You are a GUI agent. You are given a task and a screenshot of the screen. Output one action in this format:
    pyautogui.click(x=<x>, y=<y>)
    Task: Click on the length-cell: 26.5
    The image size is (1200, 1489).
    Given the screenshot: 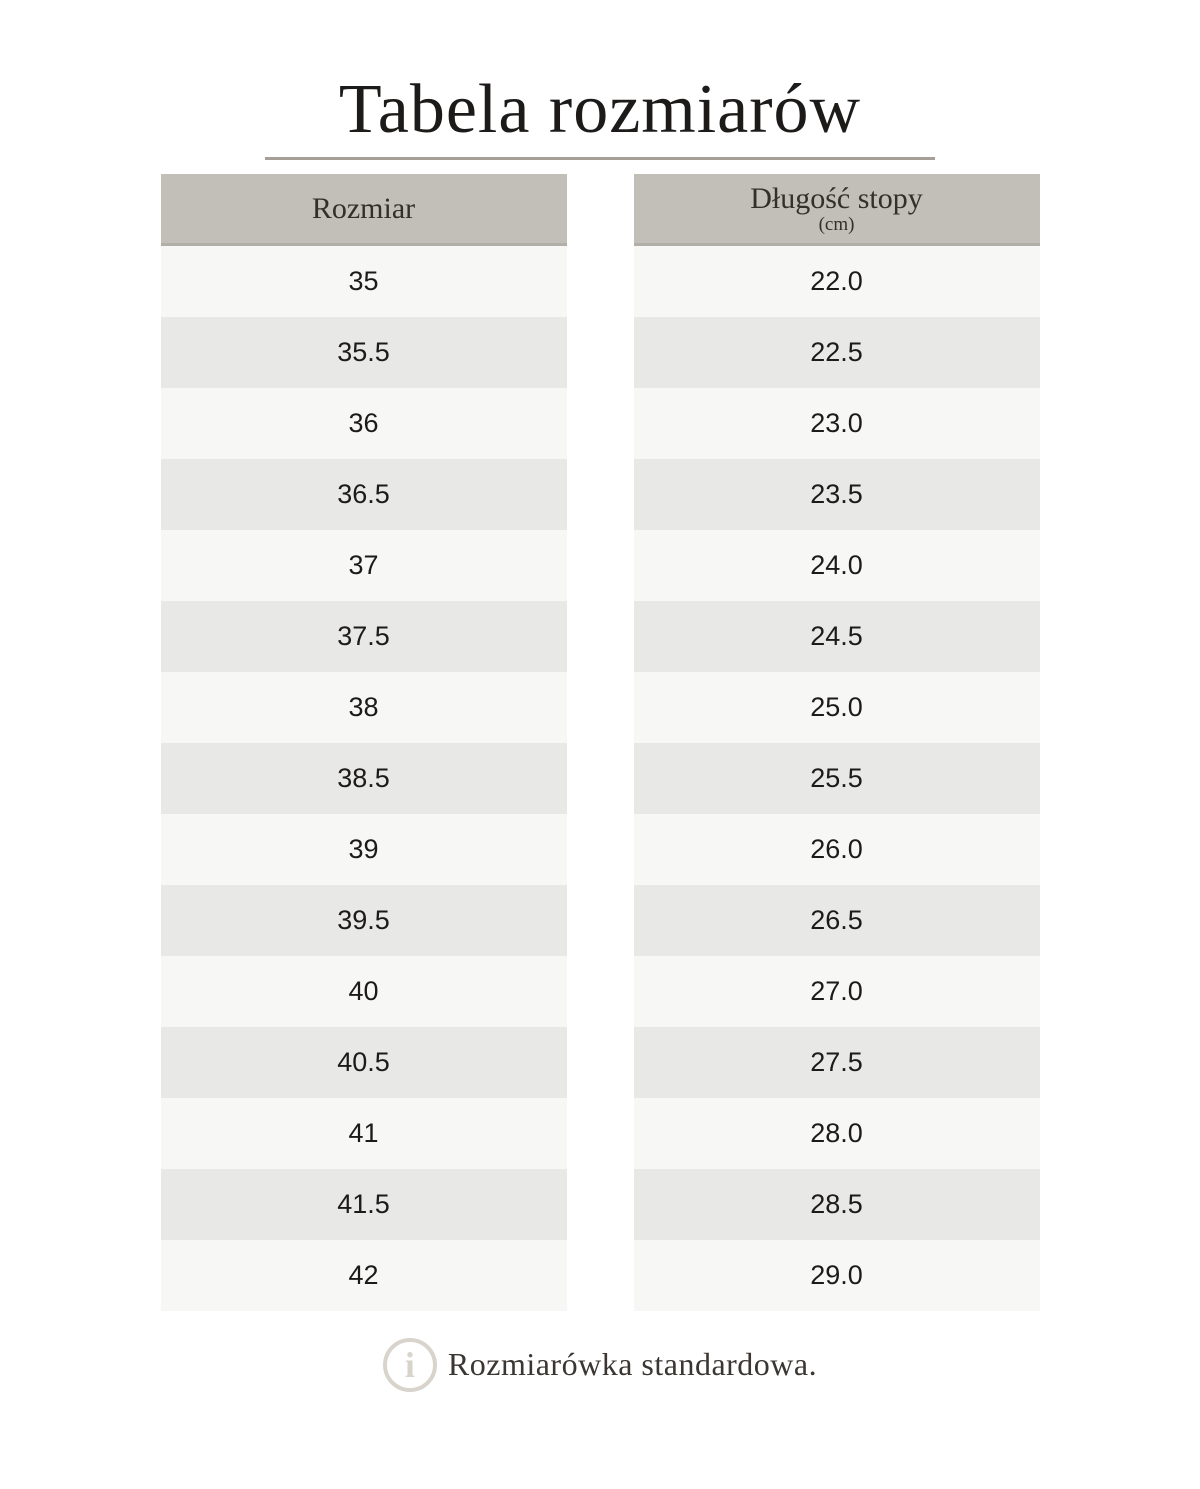 What is the action you would take?
    pyautogui.click(x=836, y=920)
    